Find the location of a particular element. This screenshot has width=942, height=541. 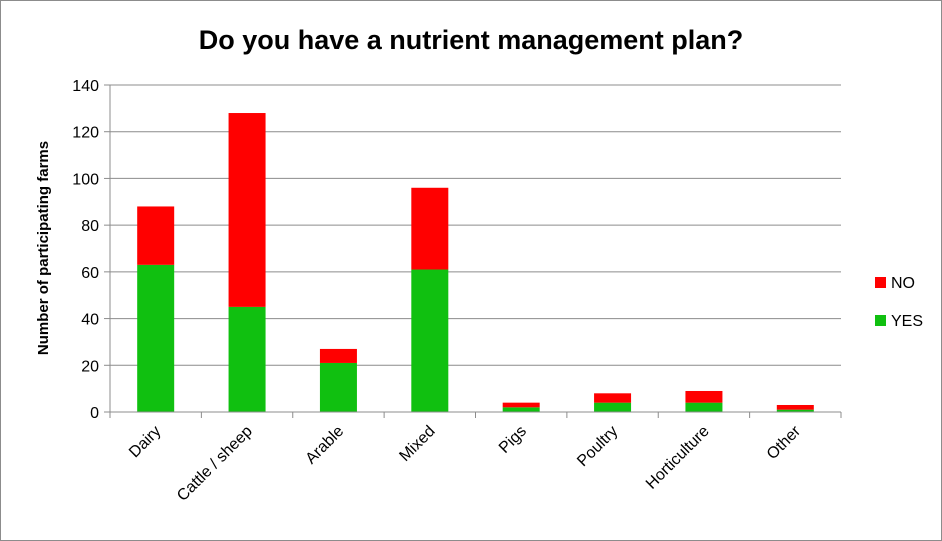

chart-title: Do you have a nutrient management plan? is located at coordinates (471, 40).